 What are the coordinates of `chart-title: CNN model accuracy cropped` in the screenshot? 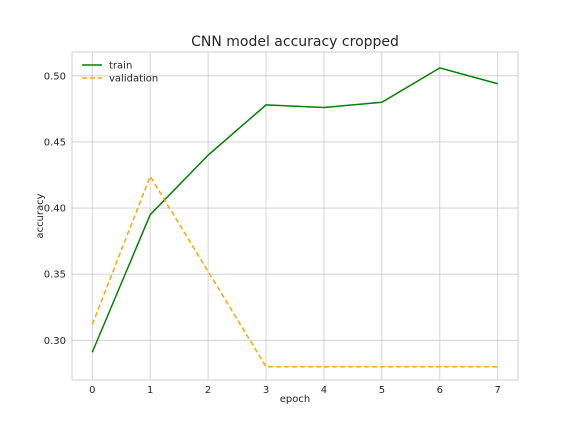 It's located at (295, 42).